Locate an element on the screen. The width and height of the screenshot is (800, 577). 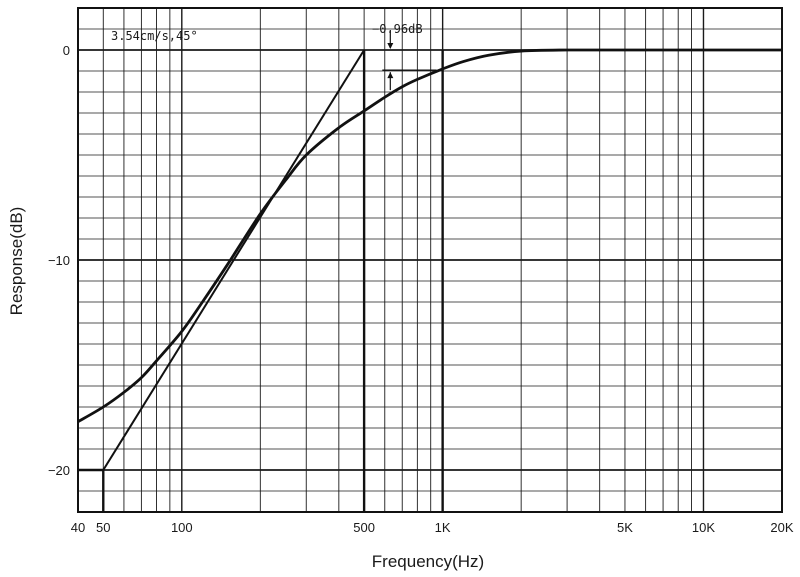
annotation-markers is located at coordinates (409, 60).